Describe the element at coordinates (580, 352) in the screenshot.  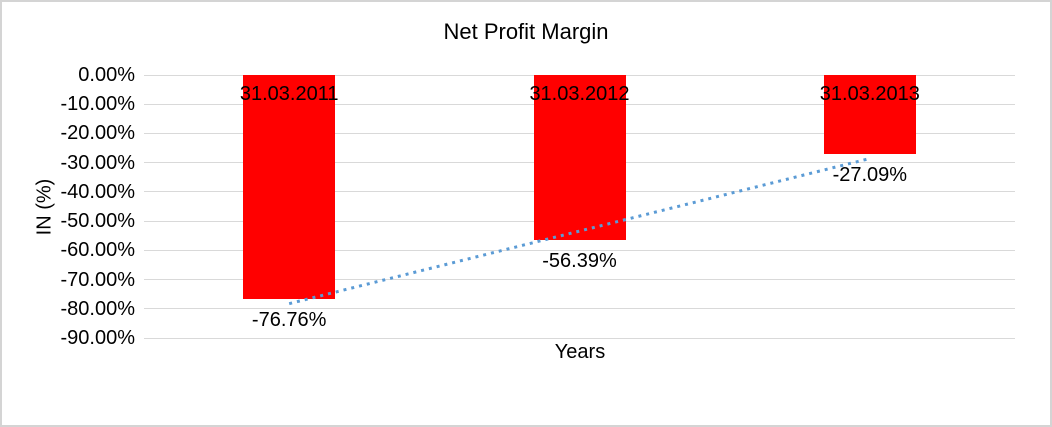
I see `x-axis-title: Years` at that location.